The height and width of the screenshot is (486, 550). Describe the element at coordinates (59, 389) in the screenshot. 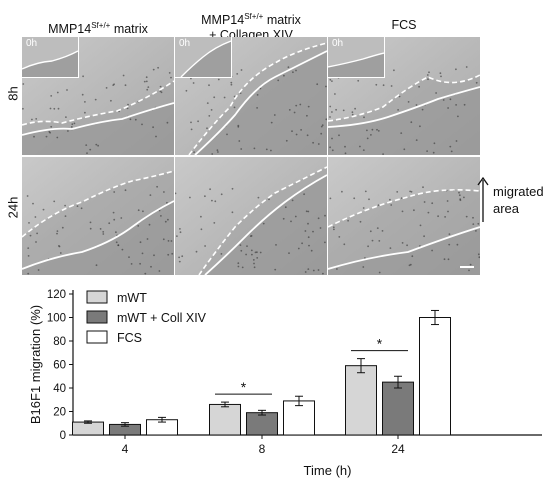

I see `y-tick-label: 40` at that location.